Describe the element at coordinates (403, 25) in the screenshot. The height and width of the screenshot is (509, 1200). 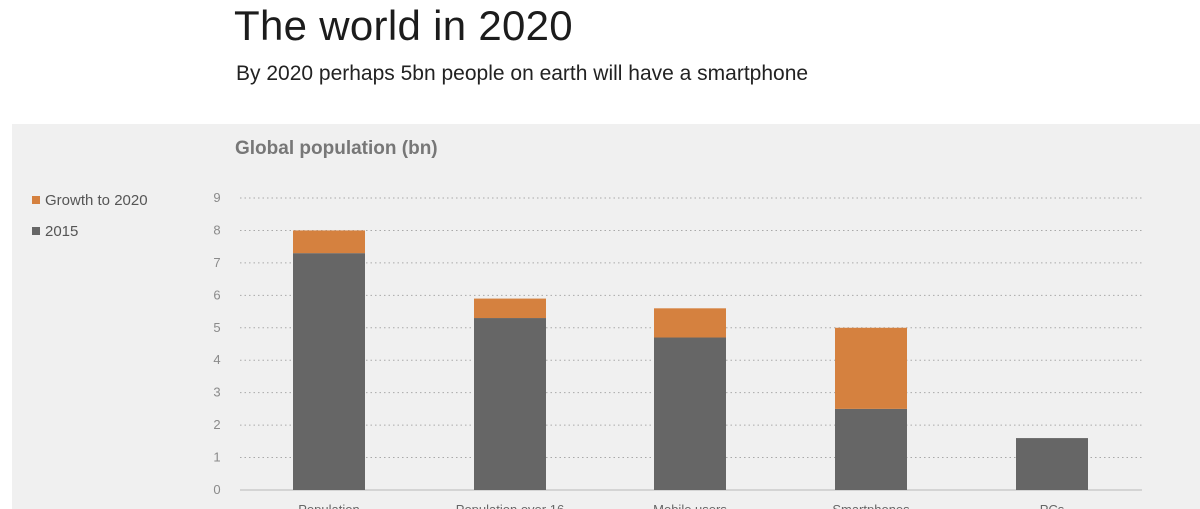
I see `page-title: The world in 2020` at that location.